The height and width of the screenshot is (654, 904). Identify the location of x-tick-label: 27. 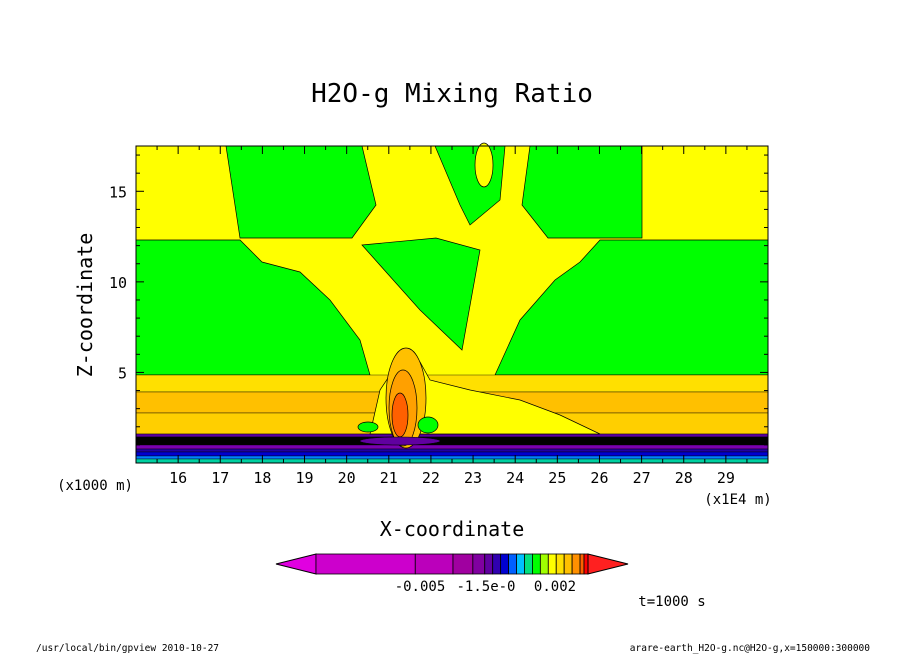
(642, 478).